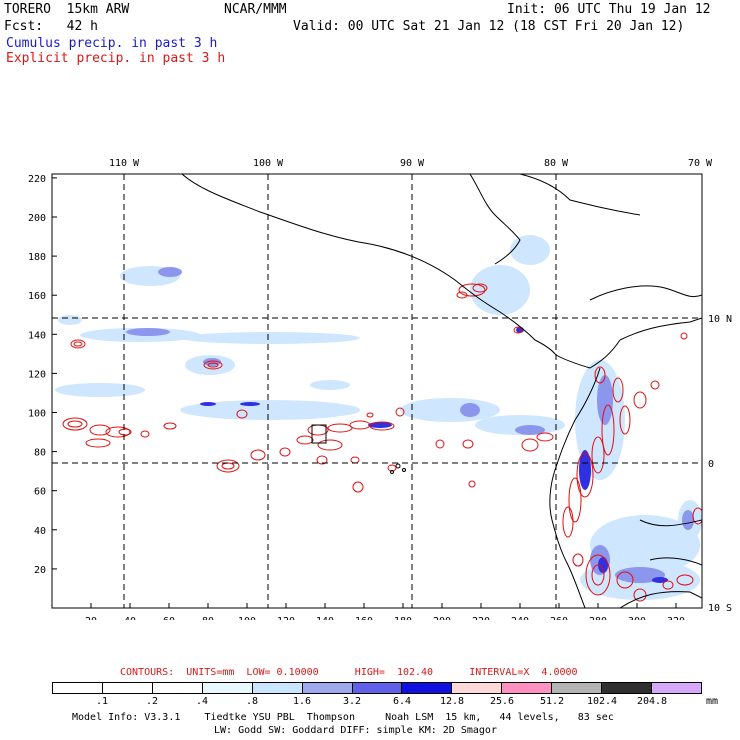  I want to click on x-tick-label: 260, so click(559, 618).